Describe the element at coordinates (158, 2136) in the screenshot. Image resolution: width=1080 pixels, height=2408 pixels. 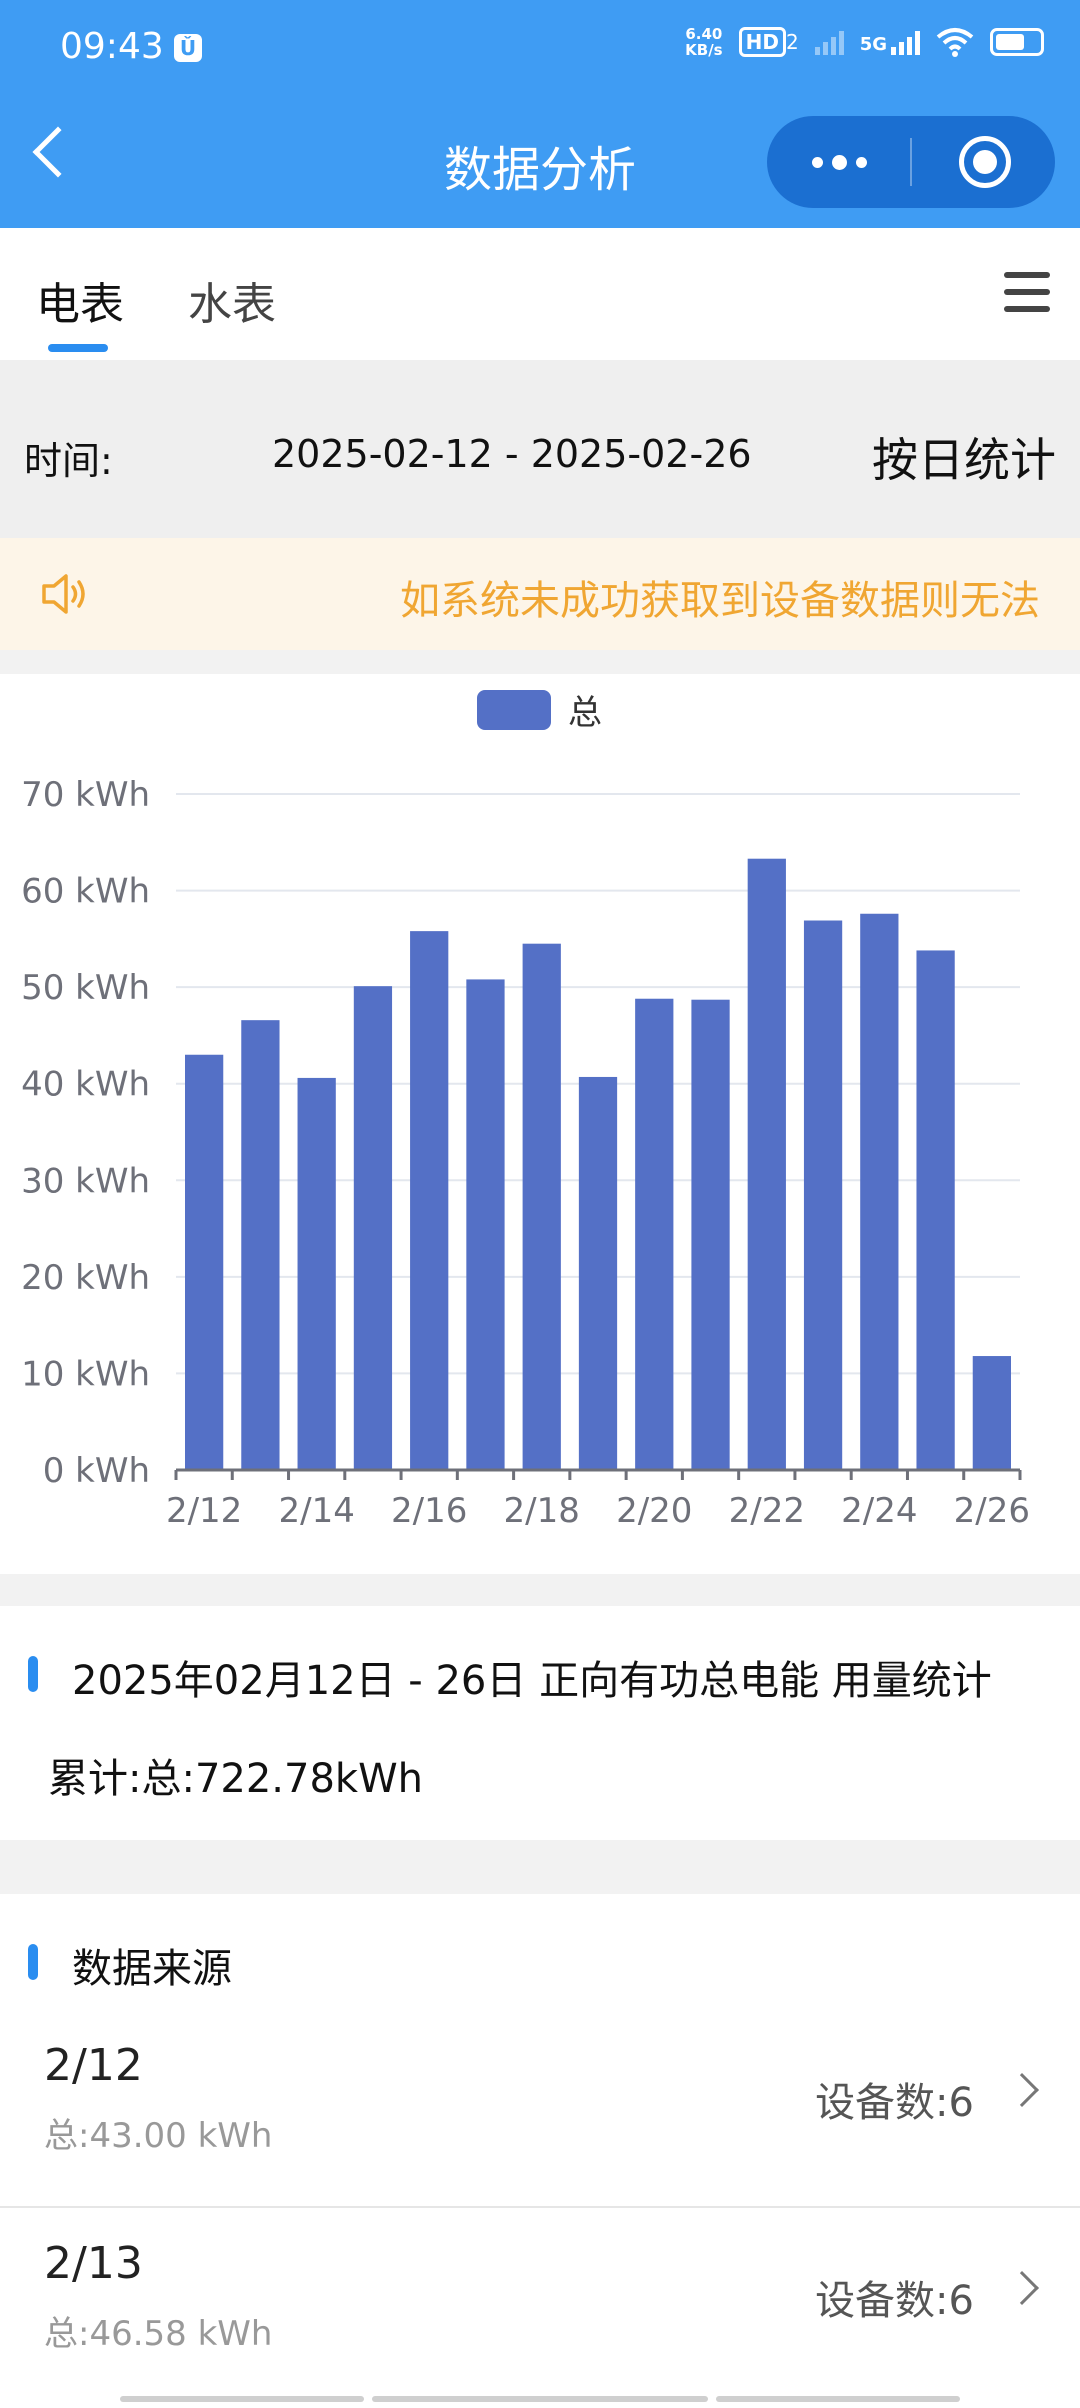
I see `row-value: 总:43.00 kWh` at that location.